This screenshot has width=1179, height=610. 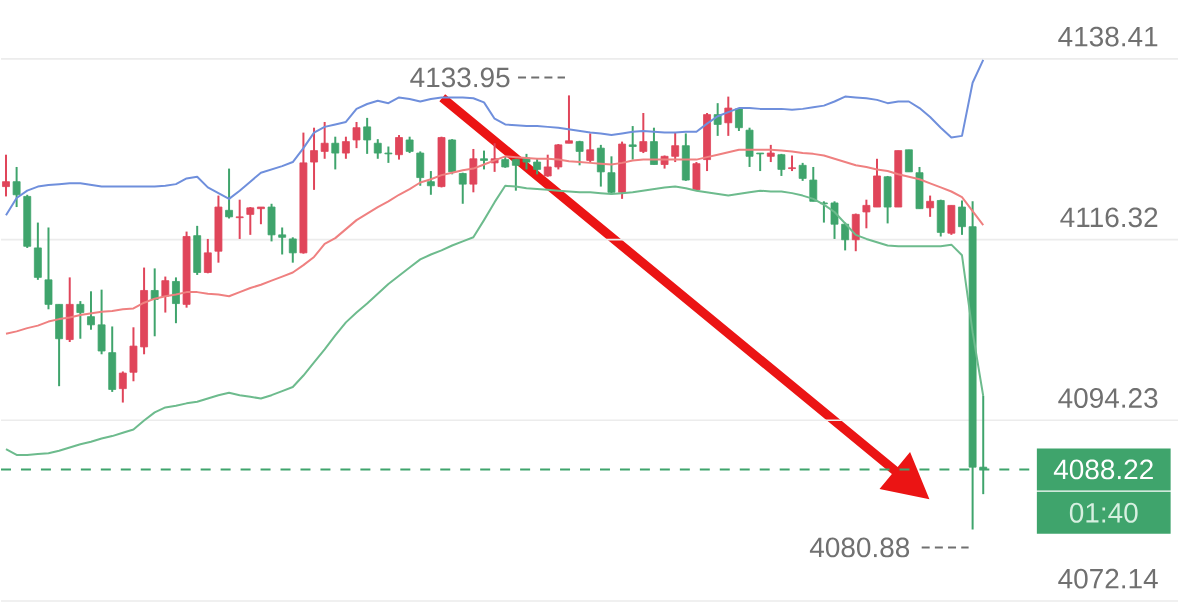 I want to click on y-tick-label: 4094.23, so click(x=1108, y=398).